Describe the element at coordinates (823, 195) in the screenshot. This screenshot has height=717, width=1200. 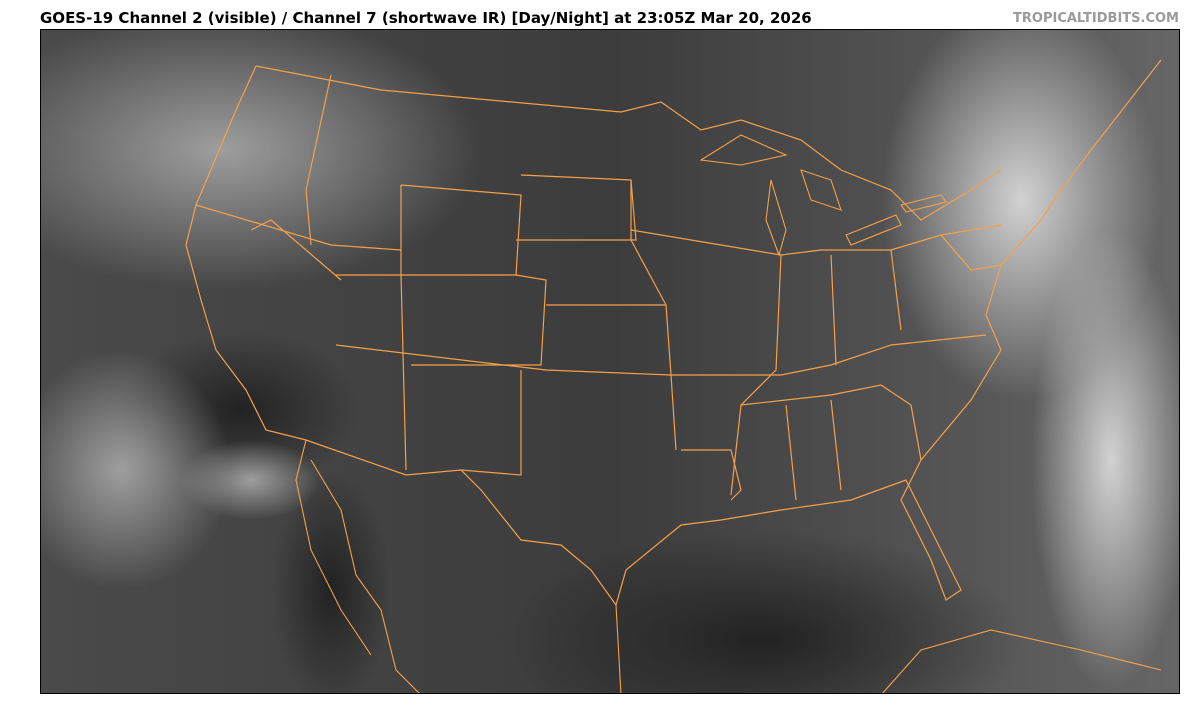
I see `great-lakes` at that location.